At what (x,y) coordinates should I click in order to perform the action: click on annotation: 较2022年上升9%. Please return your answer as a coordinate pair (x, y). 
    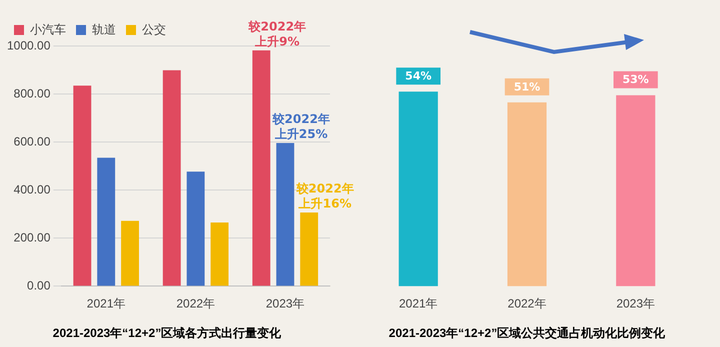
    Looking at the image, I should click on (277, 33).